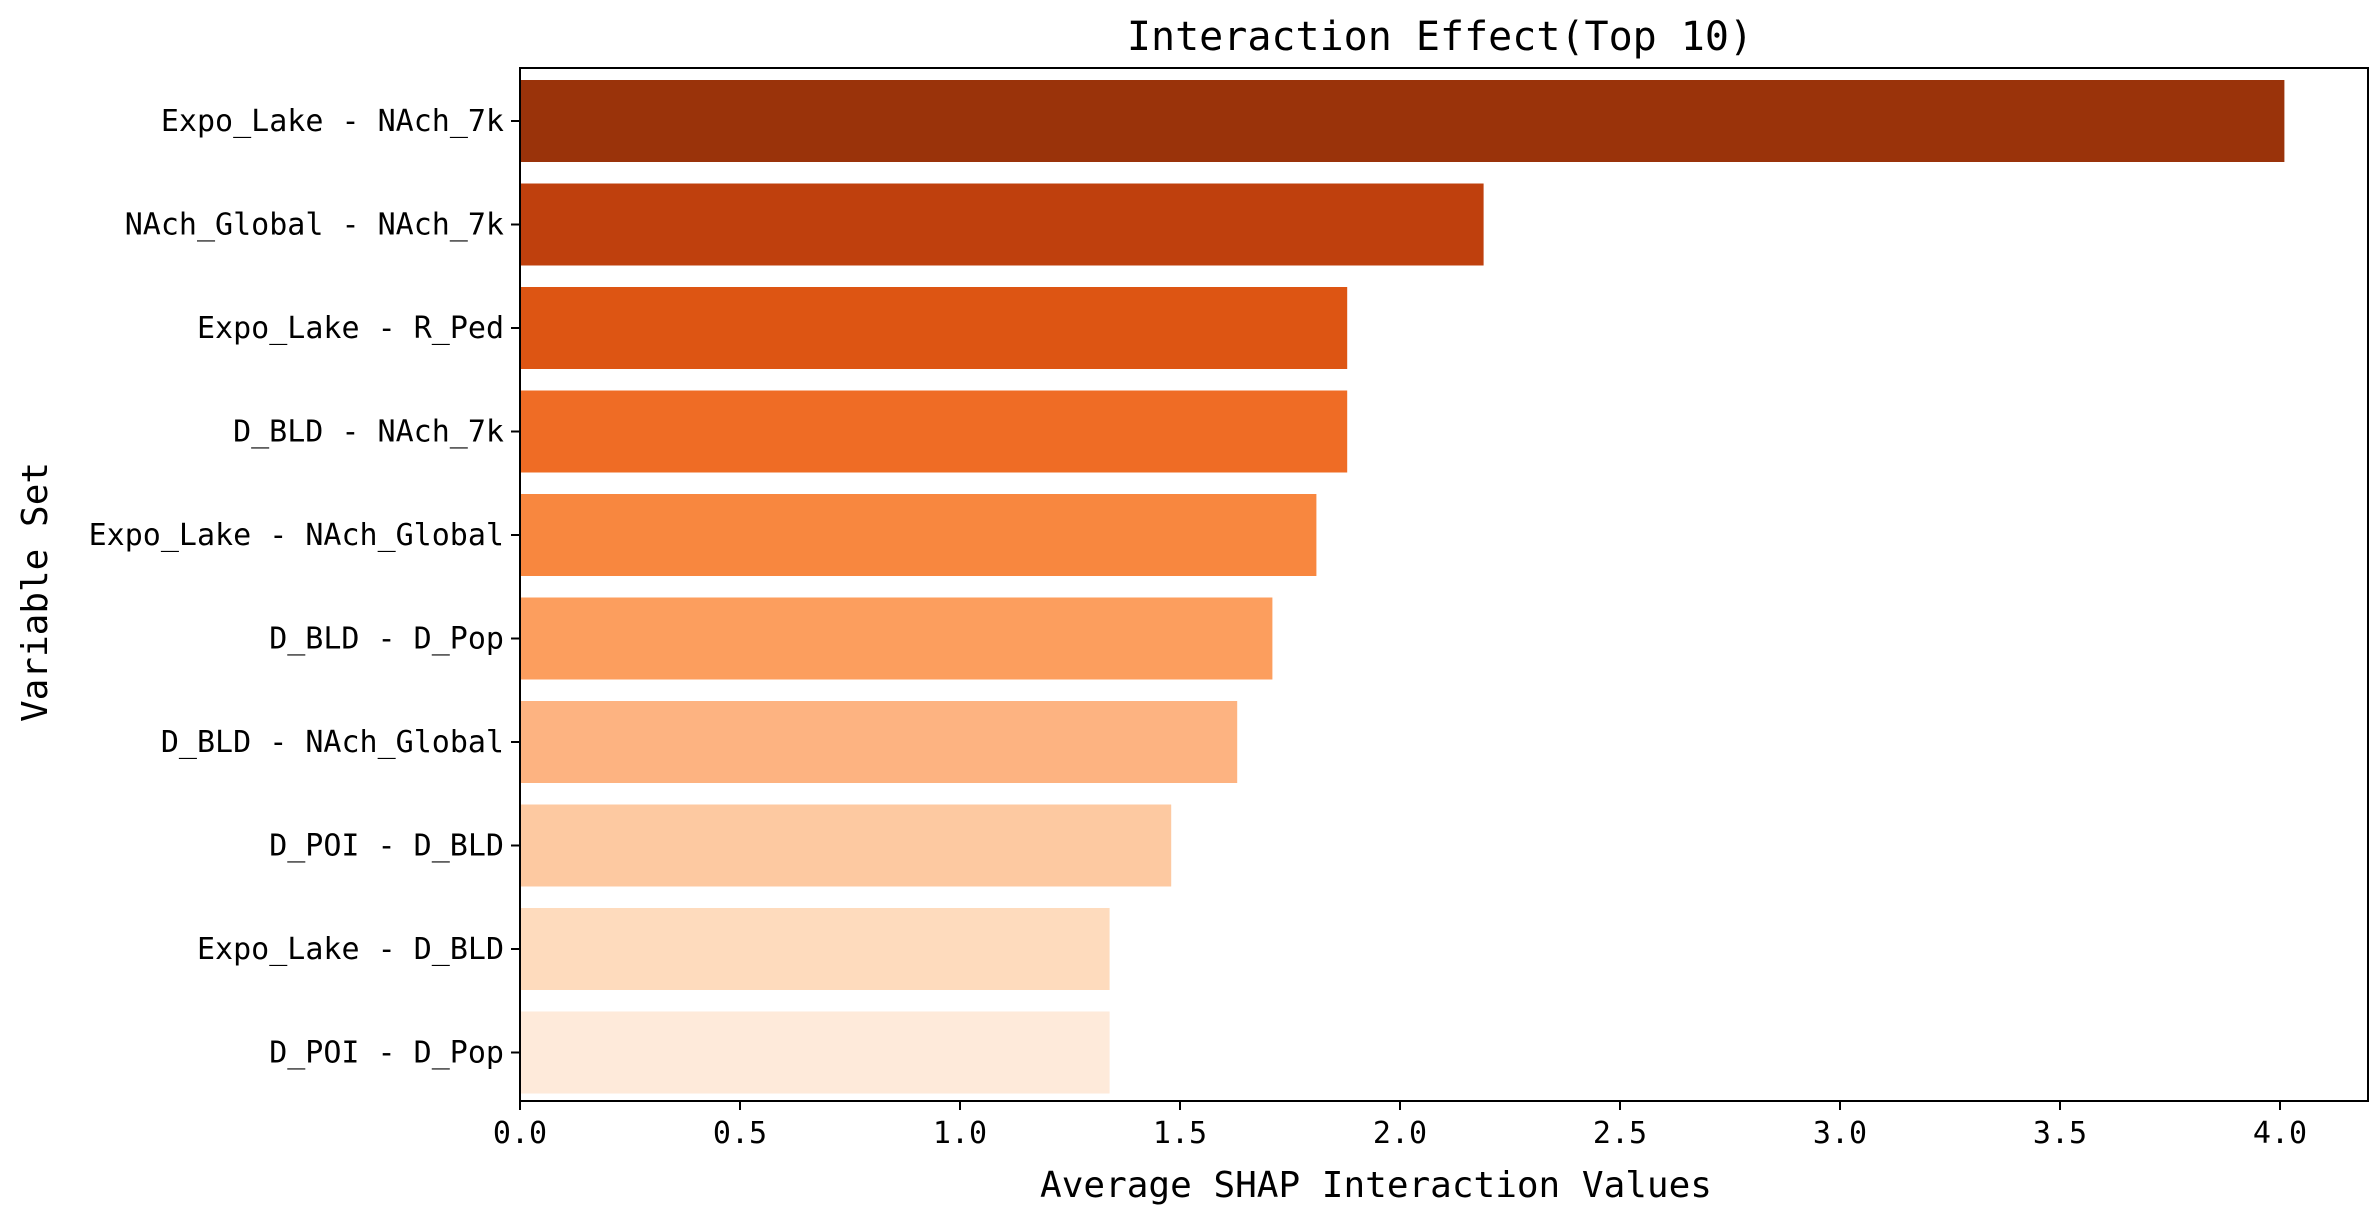 Image resolution: width=2376 pixels, height=1220 pixels. What do you see at coordinates (2280, 1133) in the screenshot?
I see `x-tick-label: 4.0` at bounding box center [2280, 1133].